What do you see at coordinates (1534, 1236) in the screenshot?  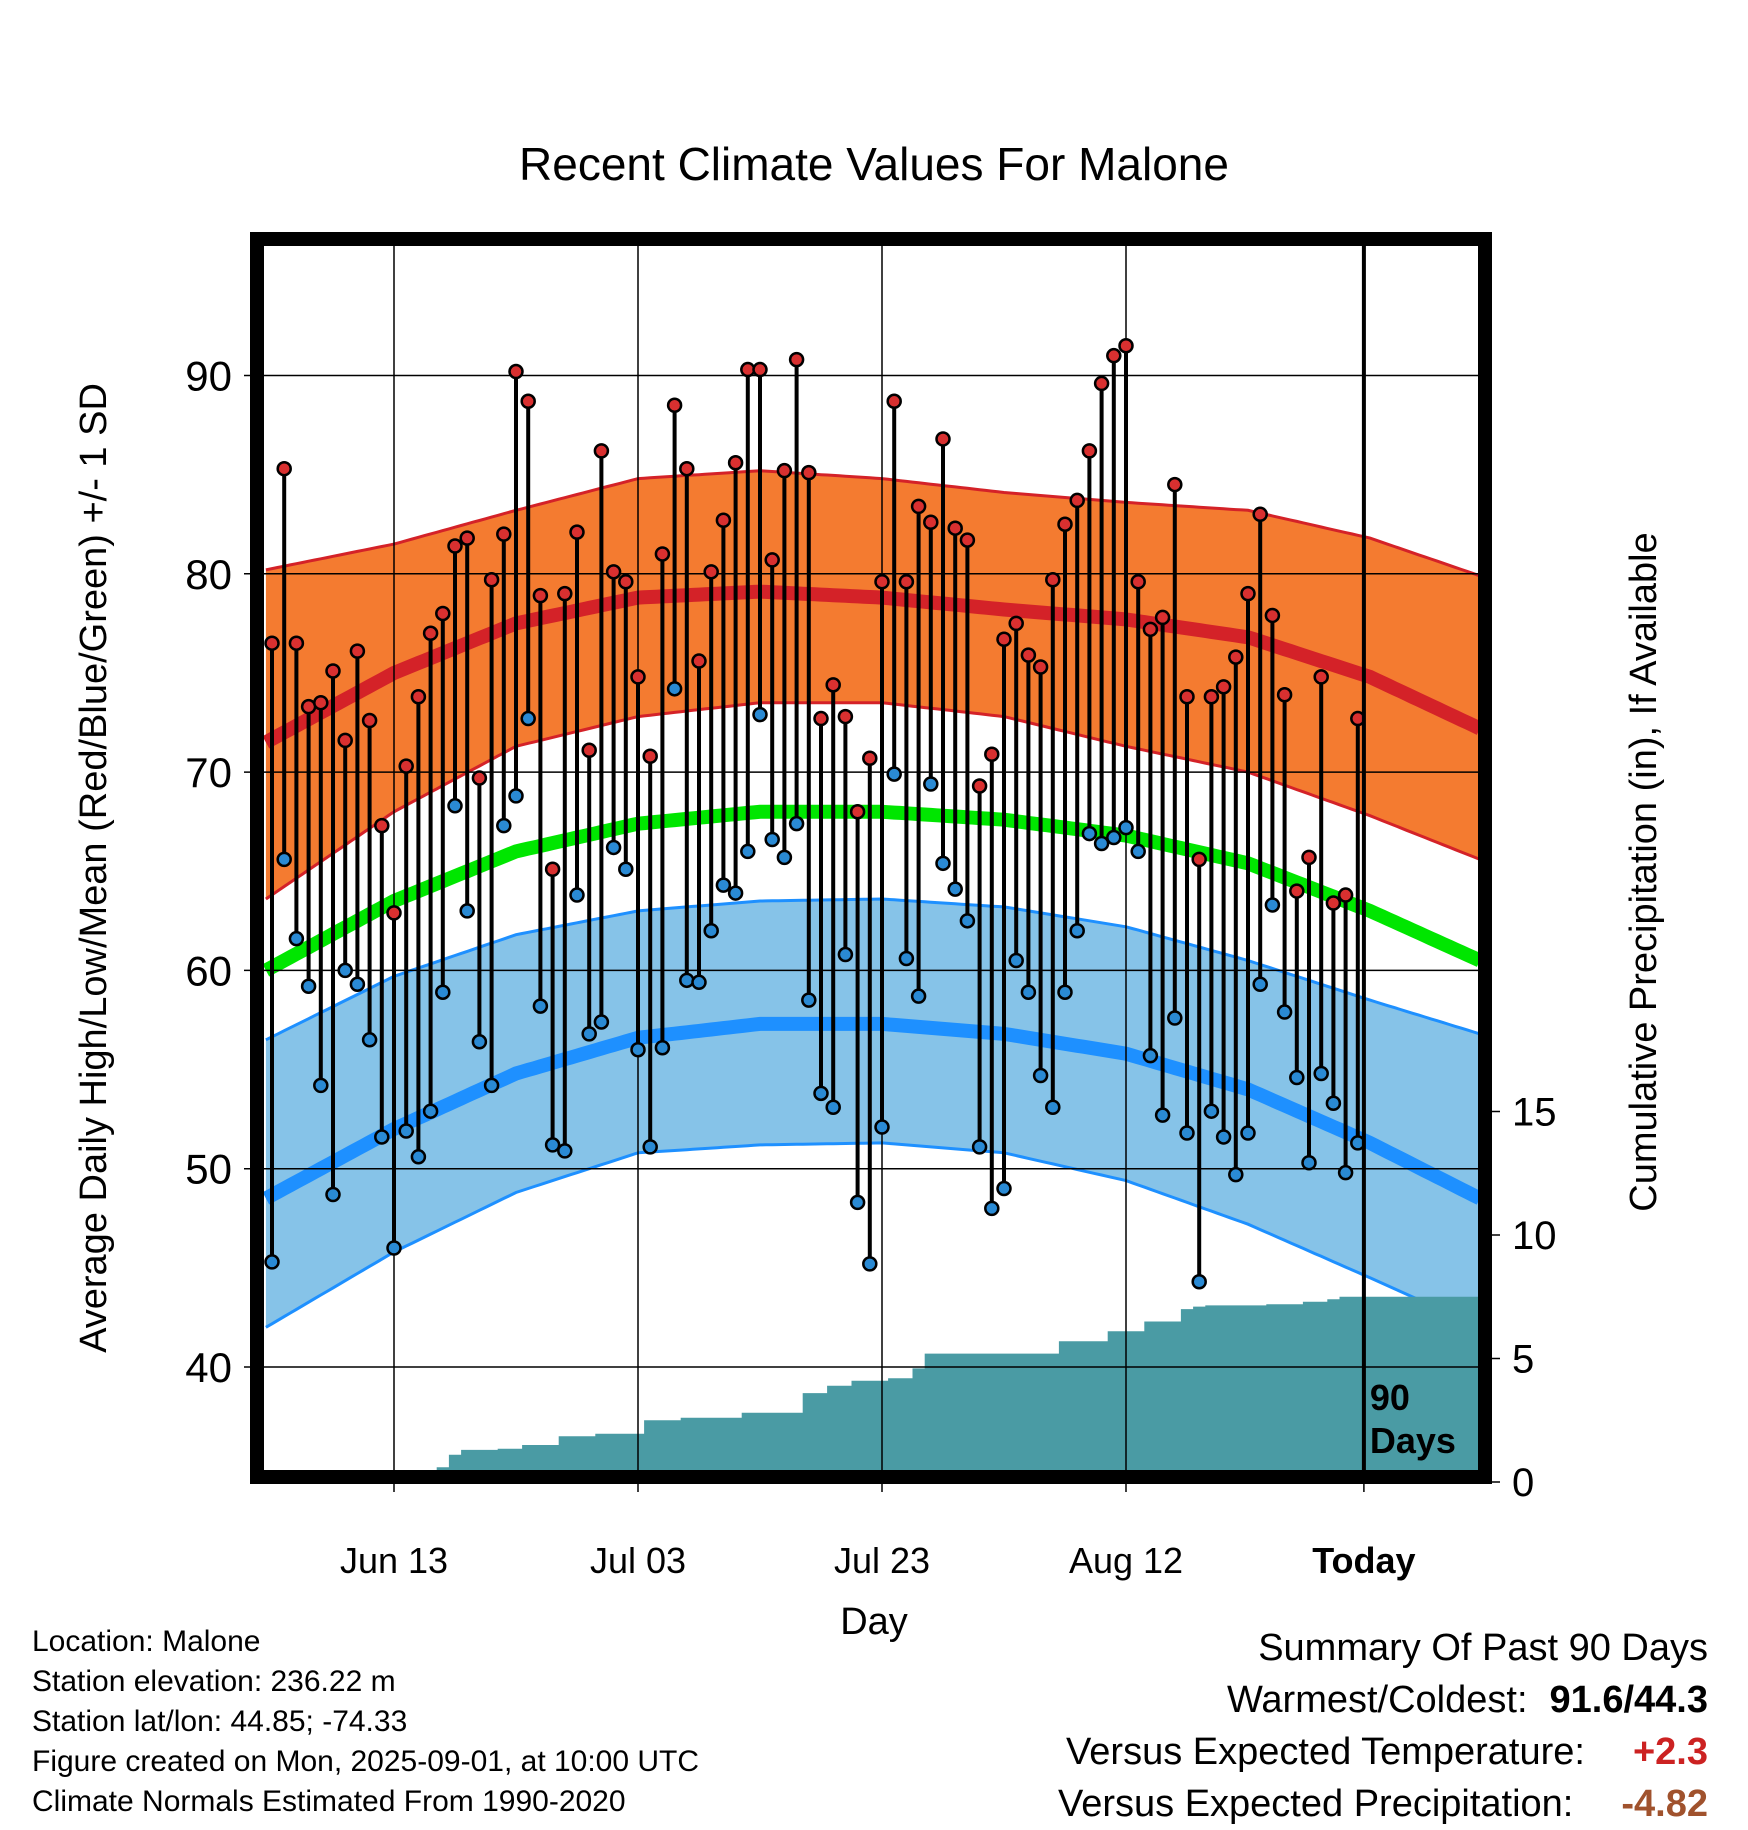 I see `y2-tick-label: 10` at bounding box center [1534, 1236].